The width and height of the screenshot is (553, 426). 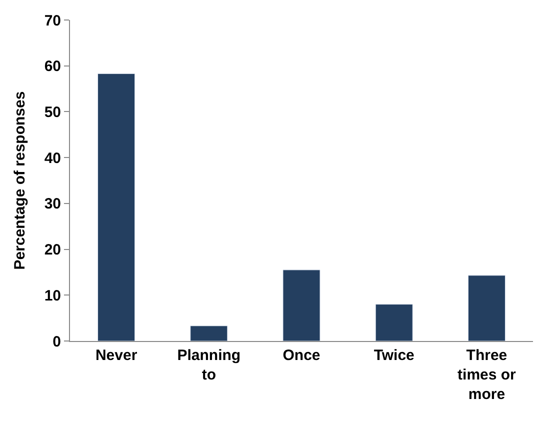 I want to click on y-tick-label: 70, so click(x=52, y=21).